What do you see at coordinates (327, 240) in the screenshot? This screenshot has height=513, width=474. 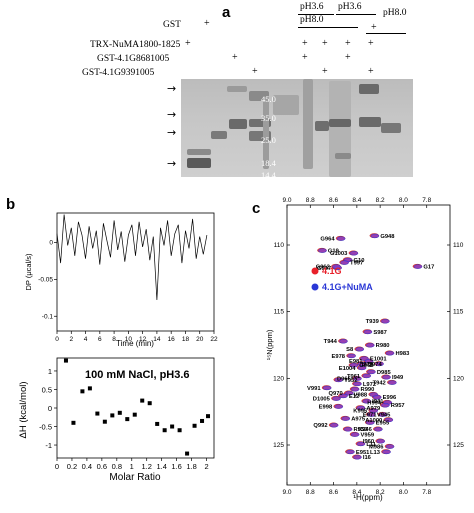 I see `peak-label: G964` at bounding box center [327, 240].